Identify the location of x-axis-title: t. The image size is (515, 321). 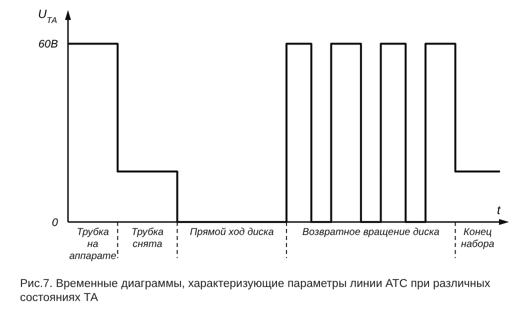
(499, 210).